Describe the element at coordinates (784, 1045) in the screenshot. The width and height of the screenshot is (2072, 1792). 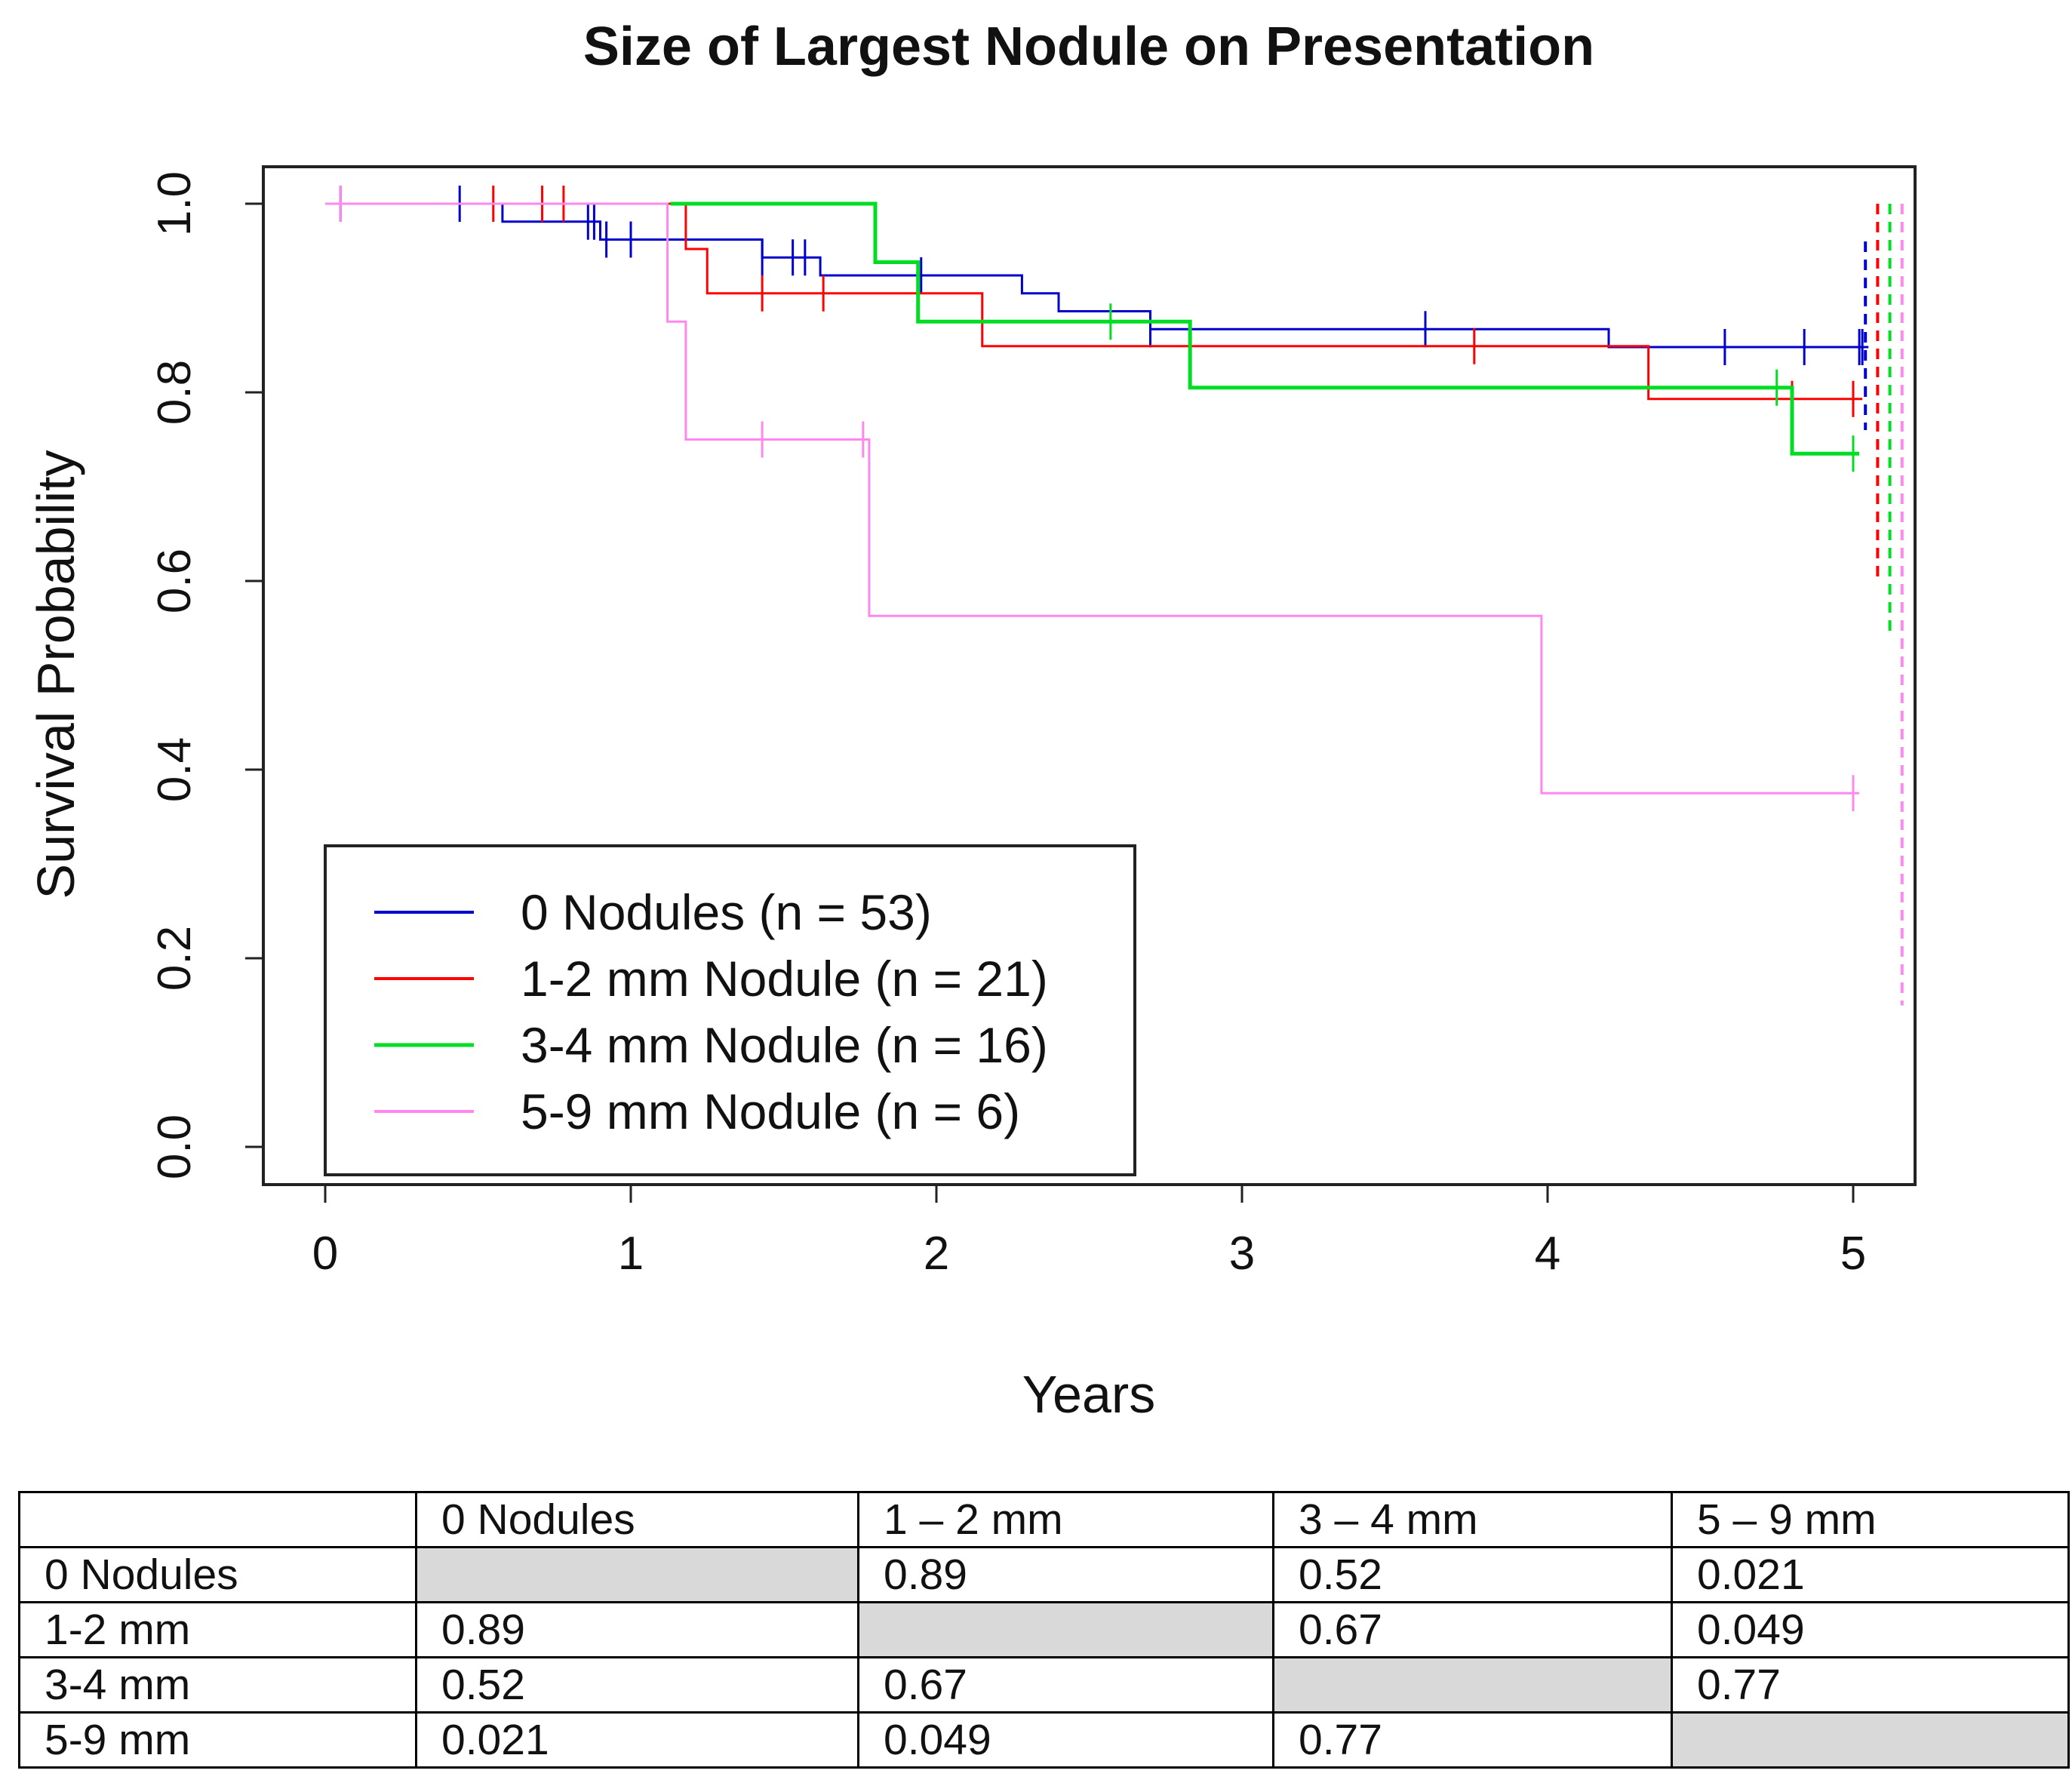
I see `legend-label-3-4mm: 3-4 mm Nodule (n = 16)` at that location.